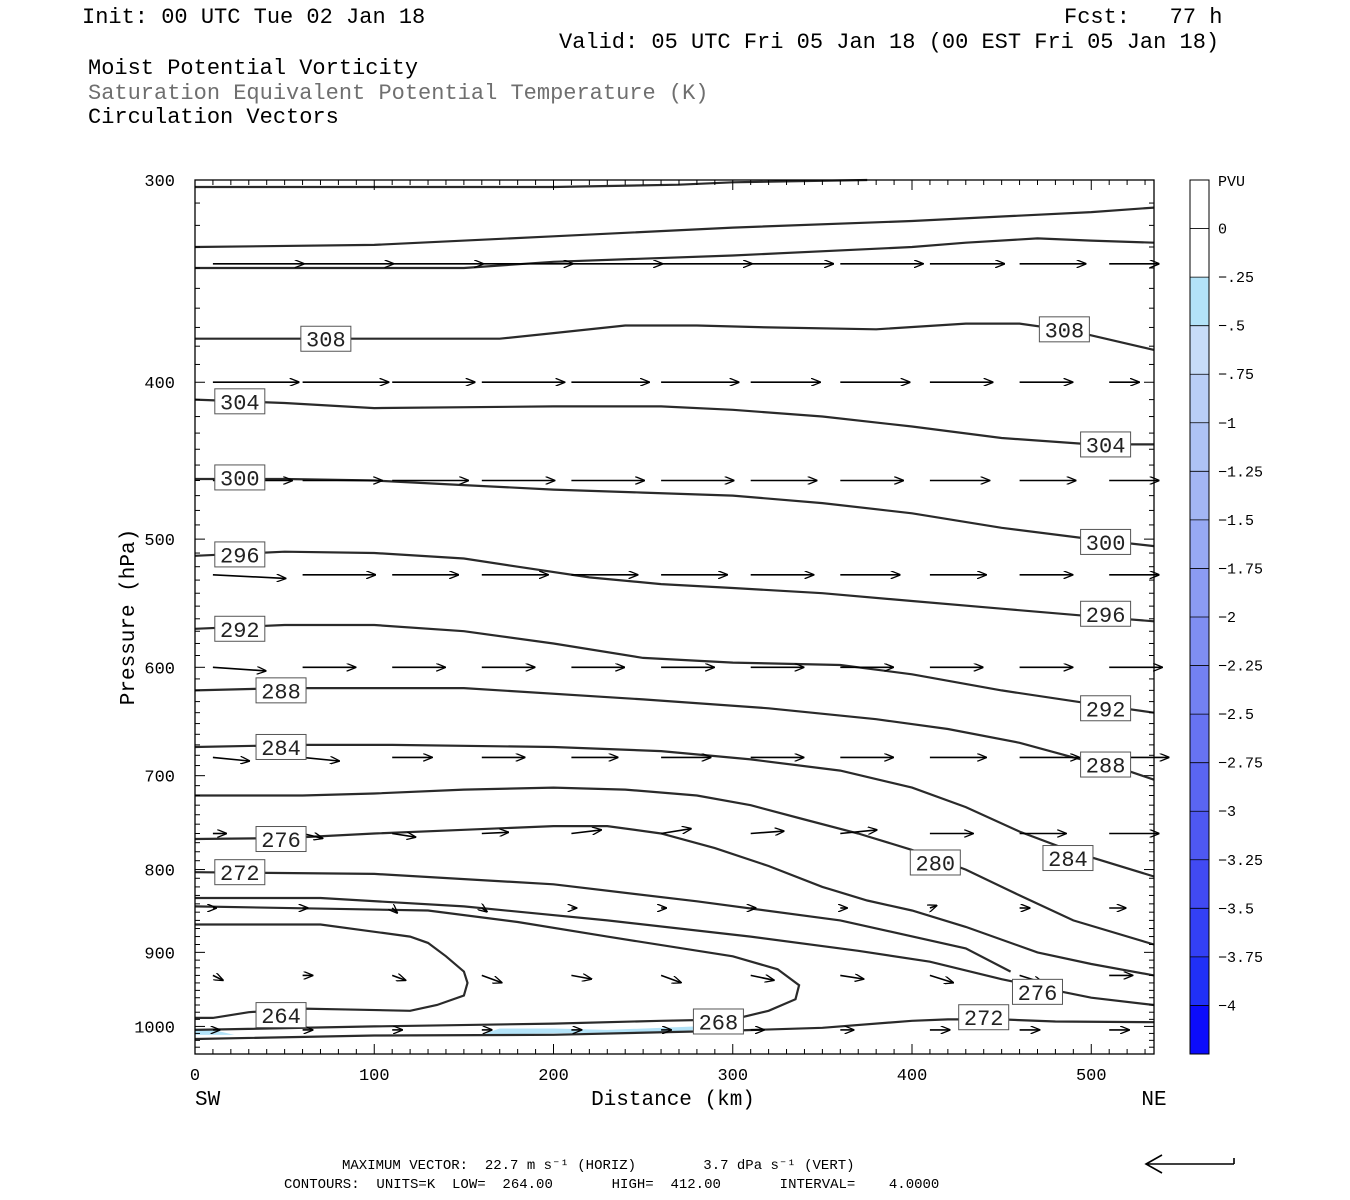 This screenshot has width=1350, height=1200. I want to click on colorbar-tick-label: −1, so click(1227, 424).